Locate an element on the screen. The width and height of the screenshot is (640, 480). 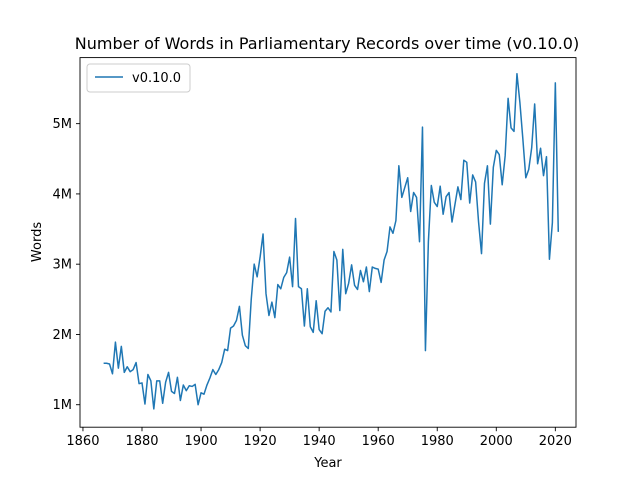
y-tick-label: 3M is located at coordinates (63, 265).